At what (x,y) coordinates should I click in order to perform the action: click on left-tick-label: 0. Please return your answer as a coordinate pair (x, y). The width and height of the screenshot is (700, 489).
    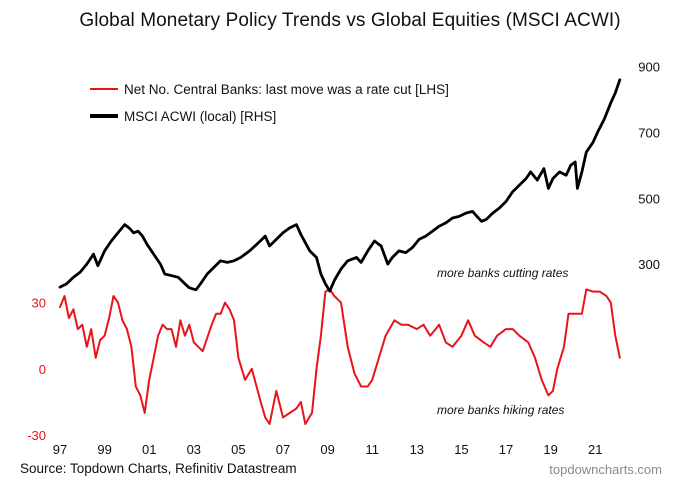
    Looking at the image, I should click on (42, 369).